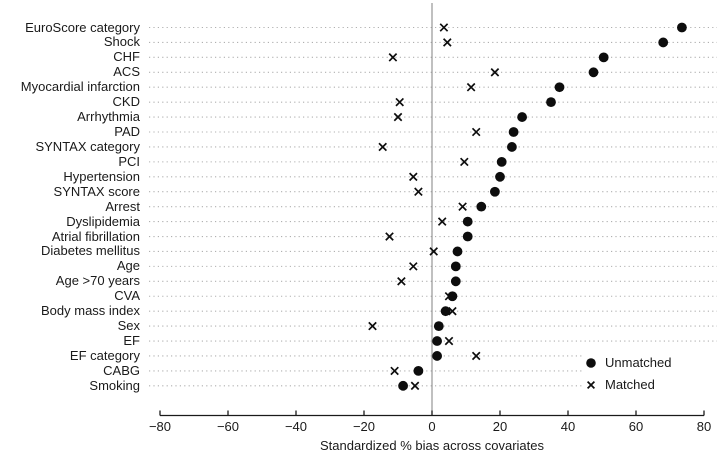  What do you see at coordinates (500, 426) in the screenshot?
I see `x-tick-label: 20` at bounding box center [500, 426].